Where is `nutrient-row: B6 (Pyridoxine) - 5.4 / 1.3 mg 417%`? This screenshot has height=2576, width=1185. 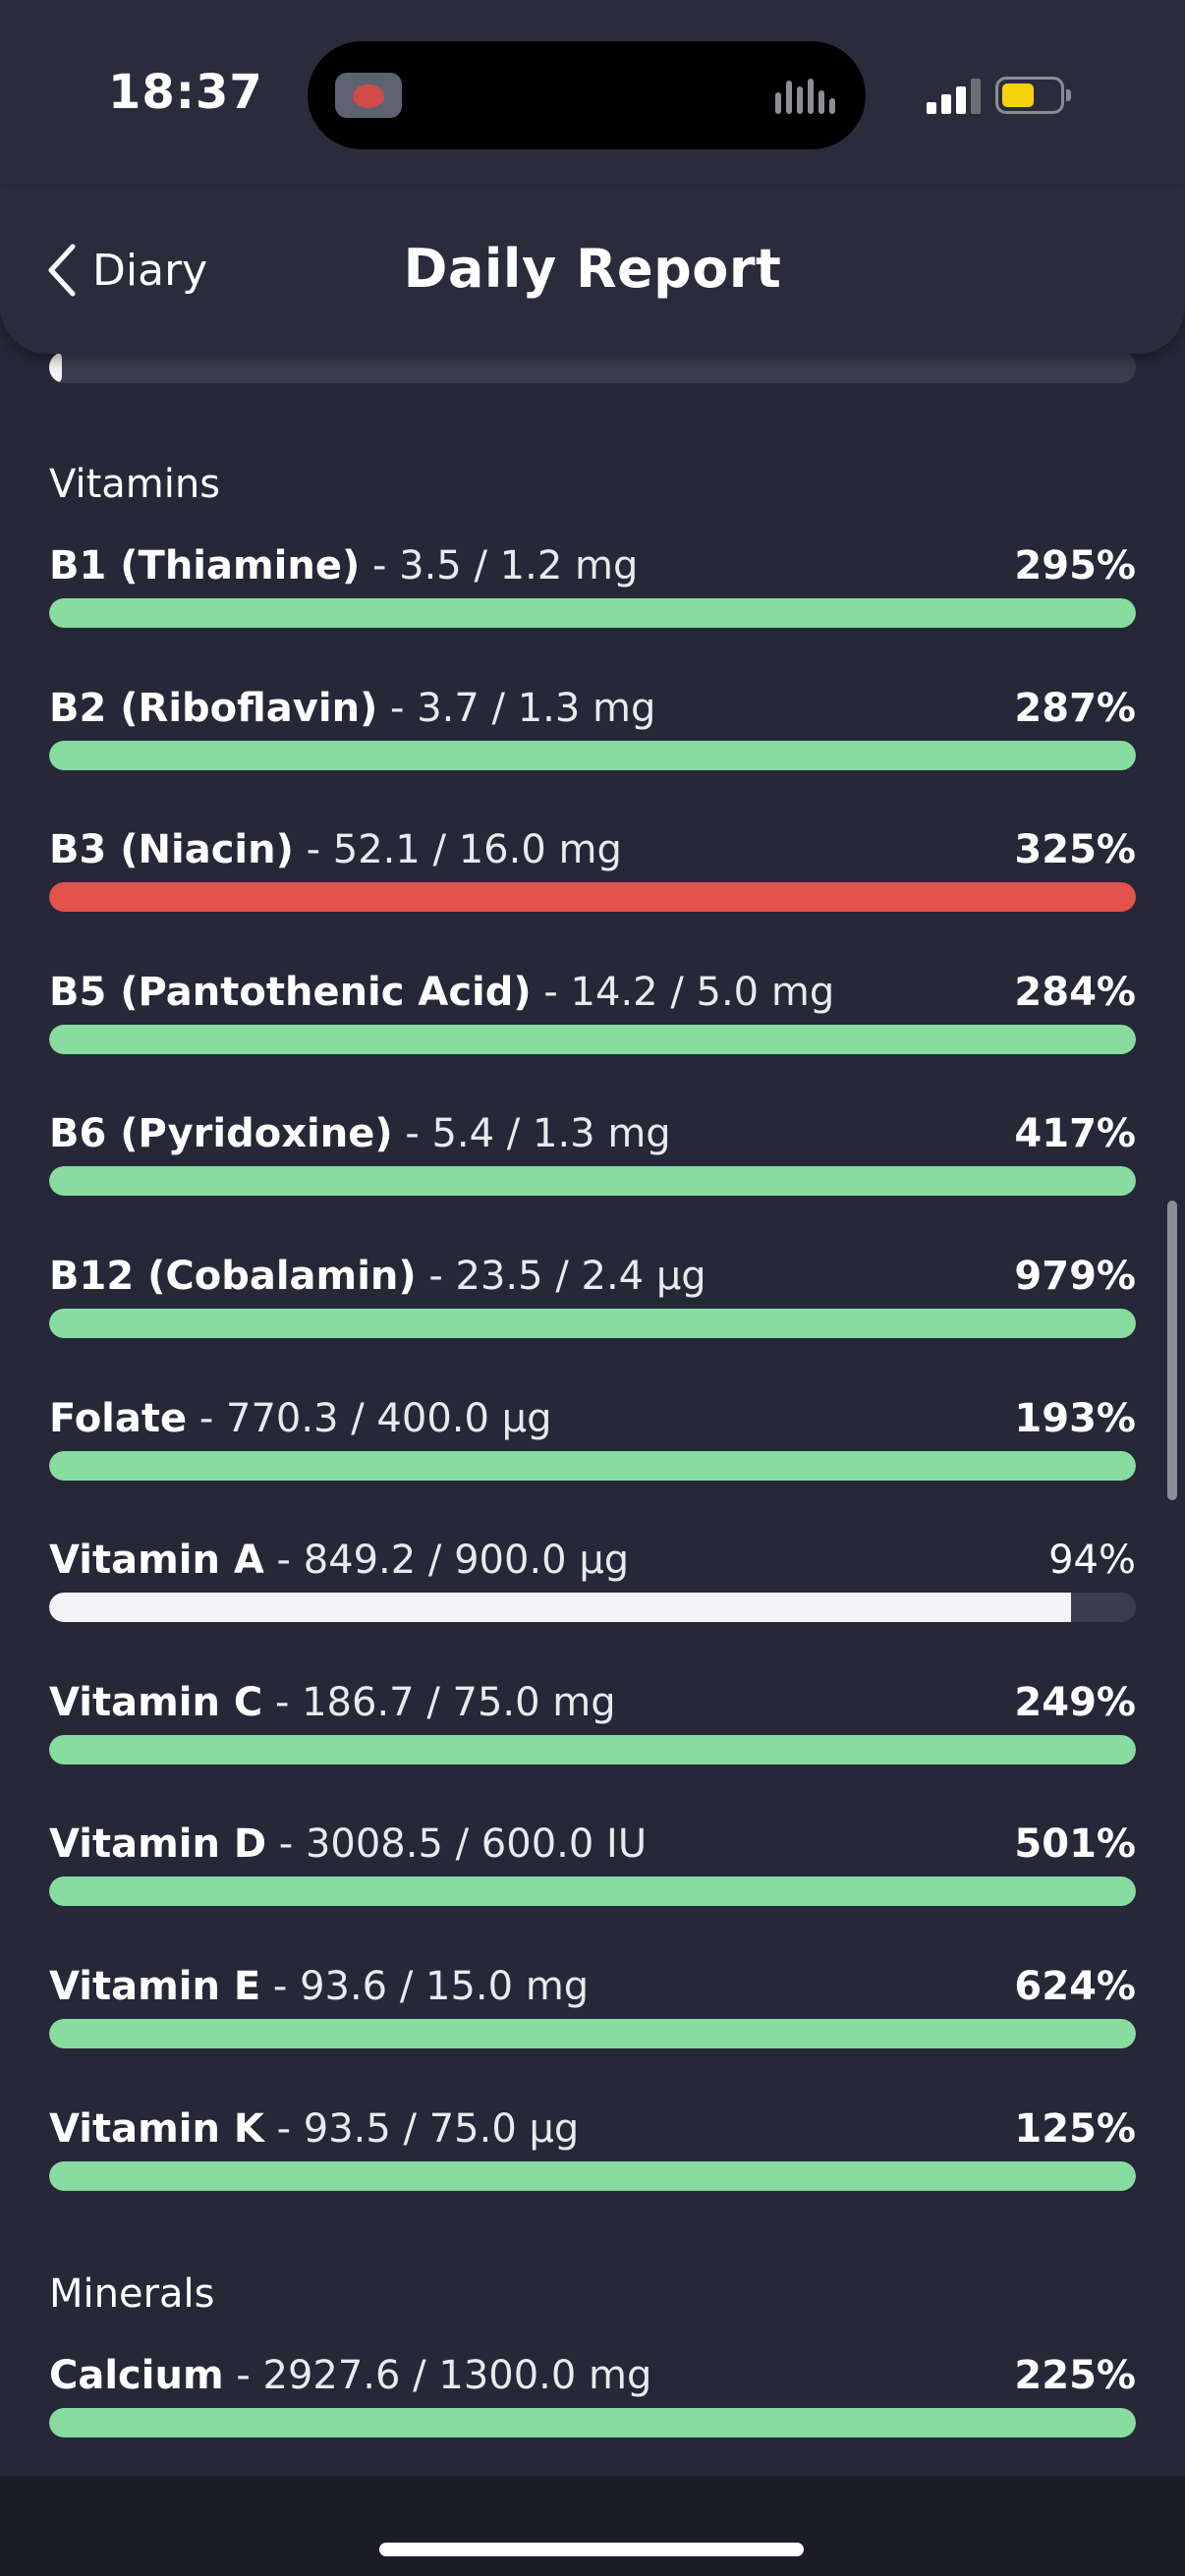
nutrient-row: B6 (Pyridoxine) - 5.4 / 1.3 mg 417% is located at coordinates (592, 1160).